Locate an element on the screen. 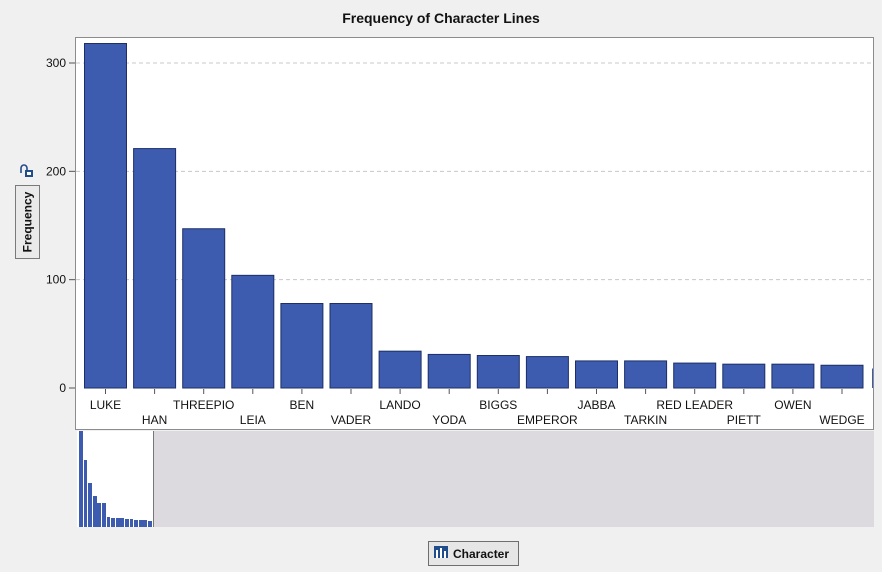 This screenshot has width=882, height=572. bar-jabba is located at coordinates (596, 374).